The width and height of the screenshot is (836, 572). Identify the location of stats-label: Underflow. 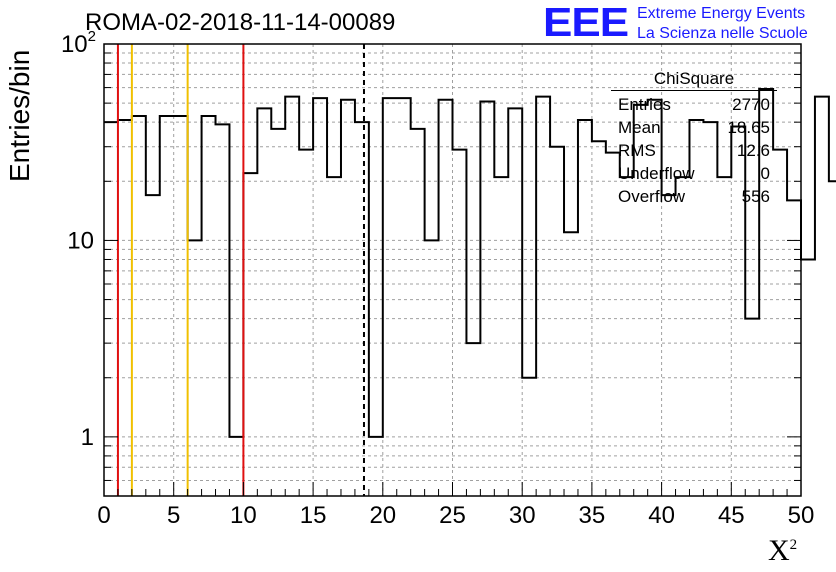
(656, 173).